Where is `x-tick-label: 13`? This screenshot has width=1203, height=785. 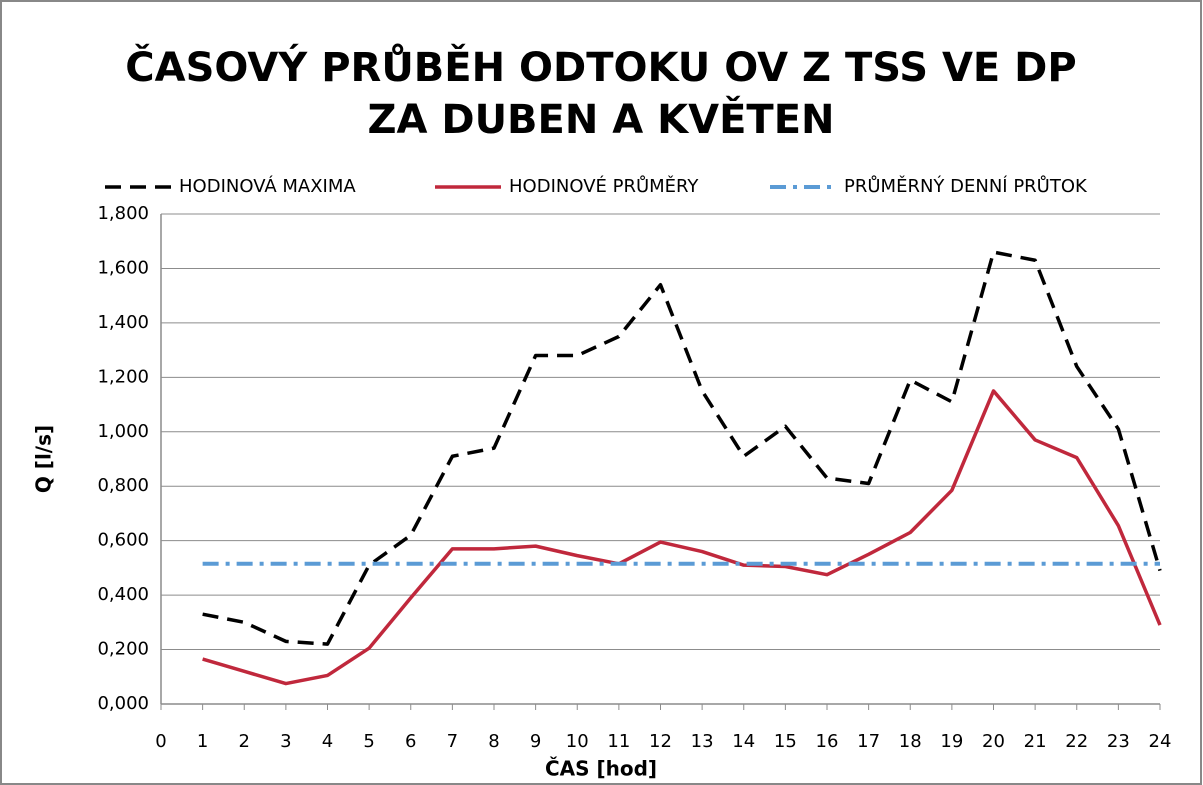 x-tick-label: 13 is located at coordinates (702, 741).